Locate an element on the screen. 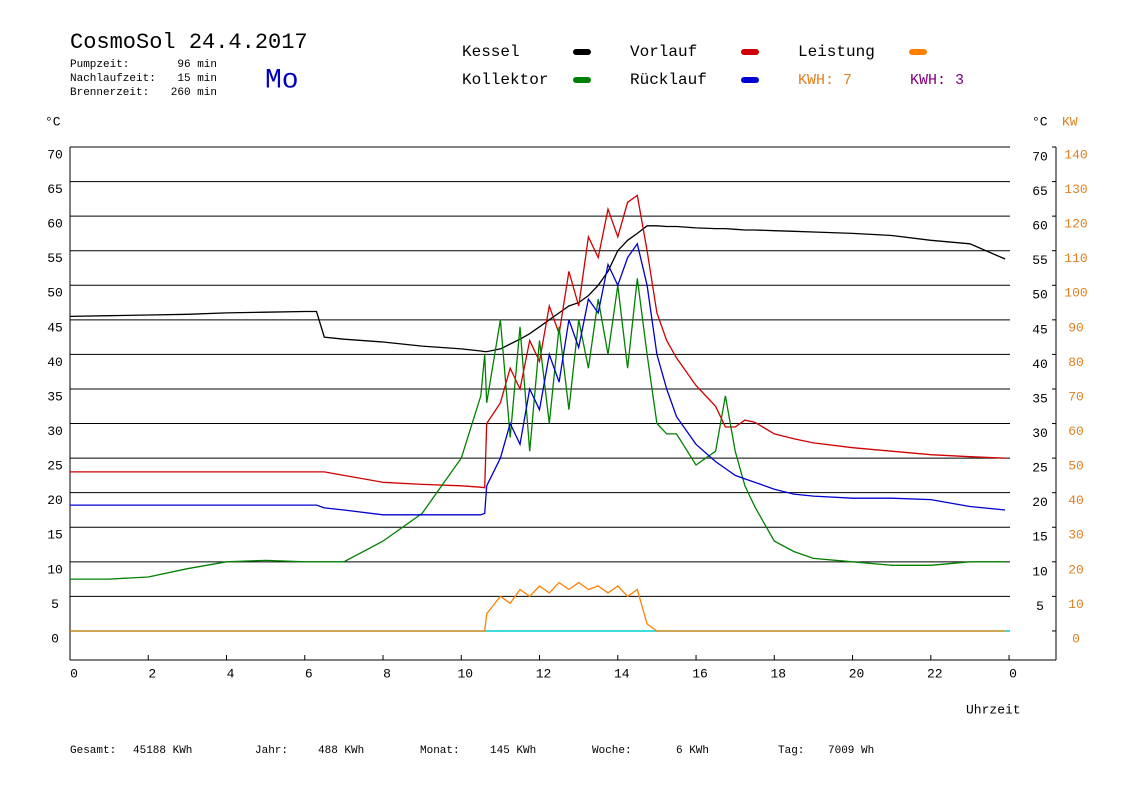 The height and width of the screenshot is (812, 1148). footer-value: 145 KWh is located at coordinates (513, 751).